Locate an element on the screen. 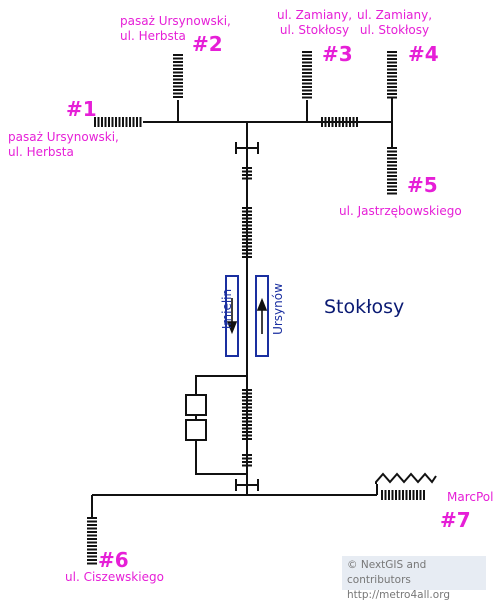  exit-1-street-line-1: pasaż Ursynowski, is located at coordinates (63, 137).